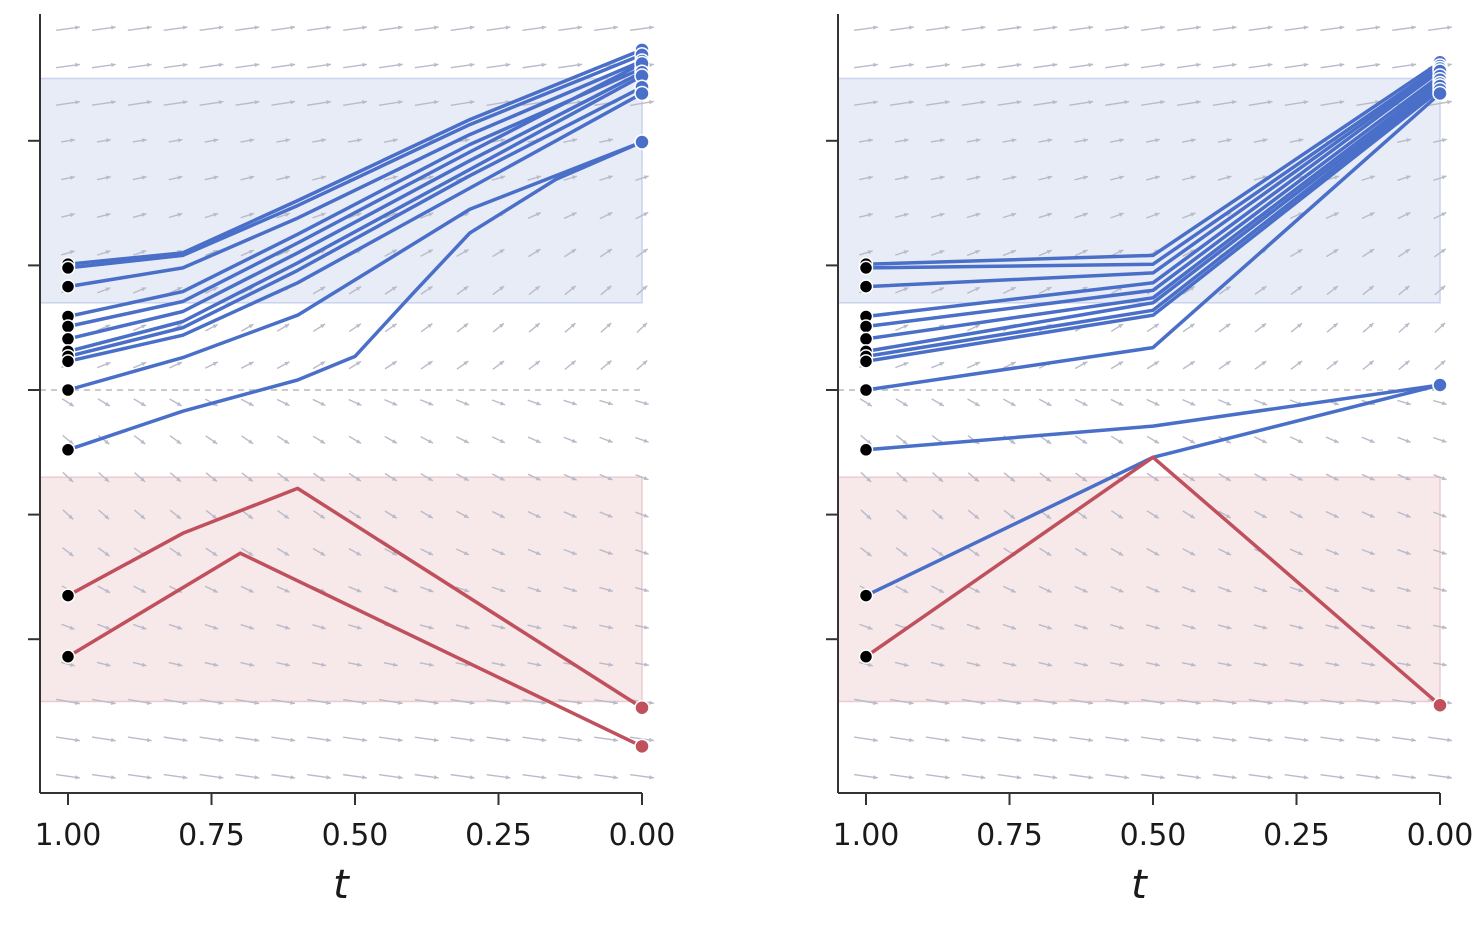 Image resolution: width=1482 pixels, height=932 pixels. What do you see at coordinates (1139, 885) in the screenshot?
I see `x-axis-label: t` at bounding box center [1139, 885].